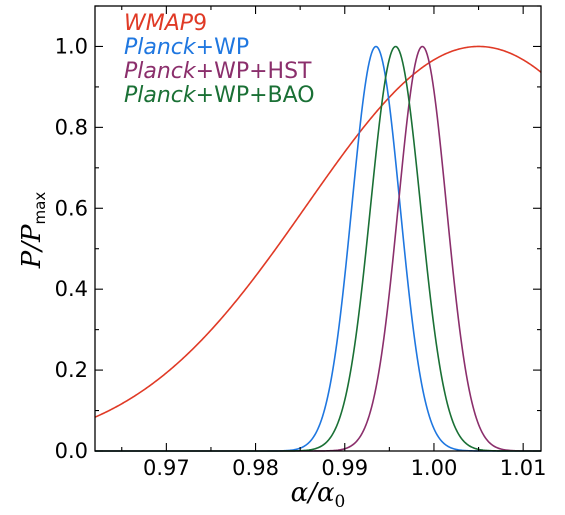  I want to click on x-tick-label: 0.98, so click(255, 468).